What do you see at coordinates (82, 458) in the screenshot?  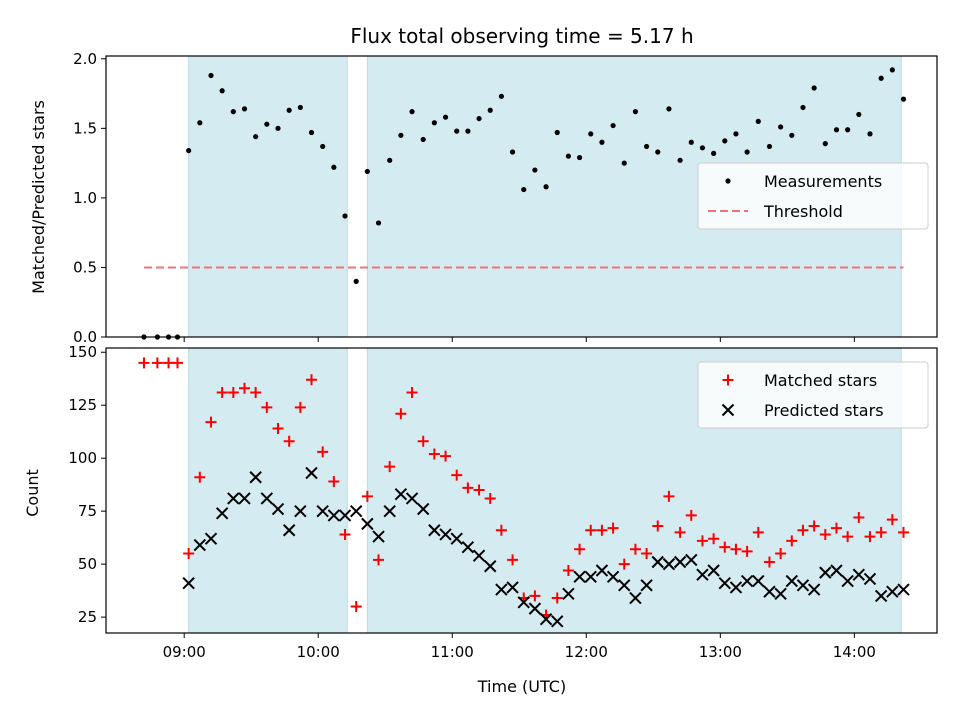 I see `y-tick-label-counts-3: 100` at bounding box center [82, 458].